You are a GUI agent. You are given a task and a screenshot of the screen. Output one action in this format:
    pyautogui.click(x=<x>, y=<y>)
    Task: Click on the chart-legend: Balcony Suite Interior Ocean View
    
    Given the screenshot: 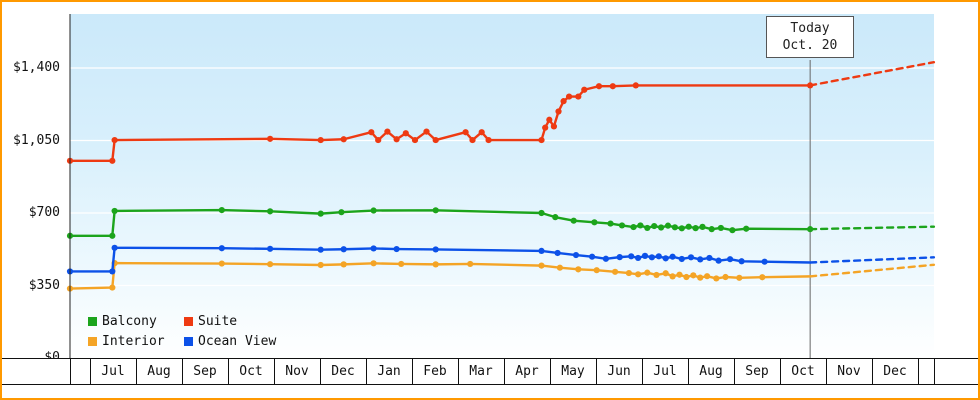 What is the action you would take?
    pyautogui.click(x=182, y=331)
    